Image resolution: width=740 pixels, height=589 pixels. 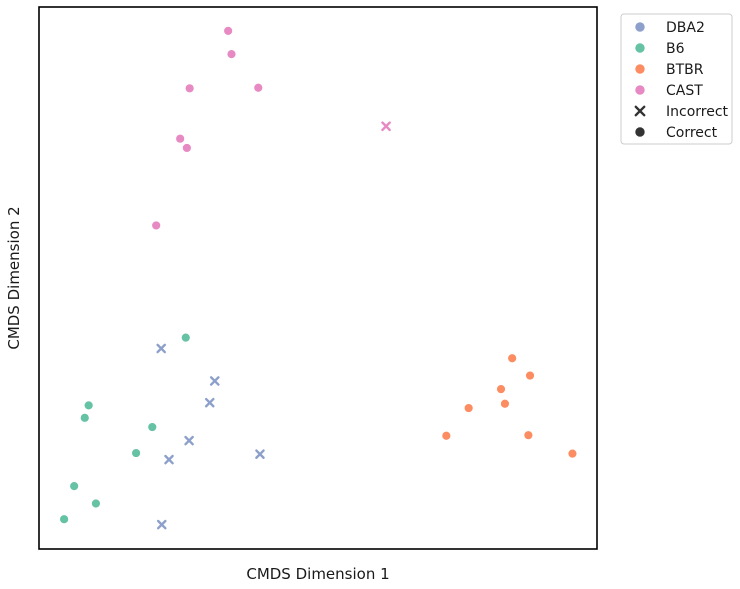 What do you see at coordinates (675, 49) in the screenshot?
I see `legend-label-b6: B6` at bounding box center [675, 49].